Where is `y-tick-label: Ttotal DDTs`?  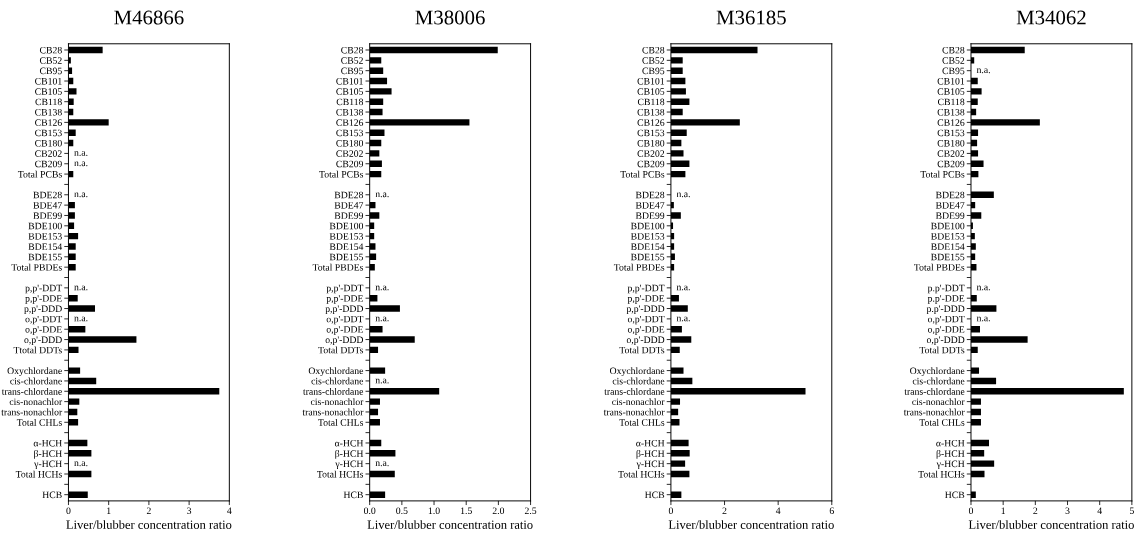 y-tick-label: Ttotal DDTs is located at coordinates (37, 350).